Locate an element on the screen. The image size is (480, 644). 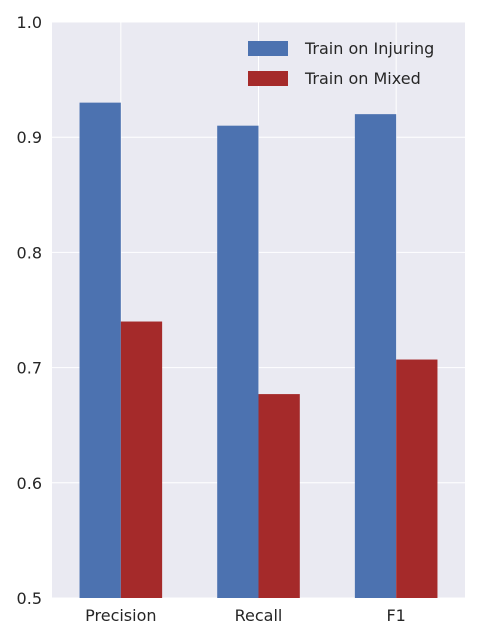
bar-injuring-precision is located at coordinates (100, 350).